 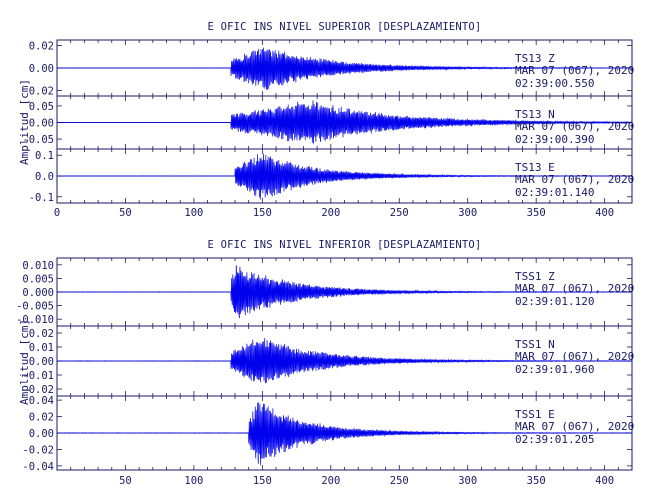 I want to click on y-tick-label: 0.05, so click(x=41, y=107).